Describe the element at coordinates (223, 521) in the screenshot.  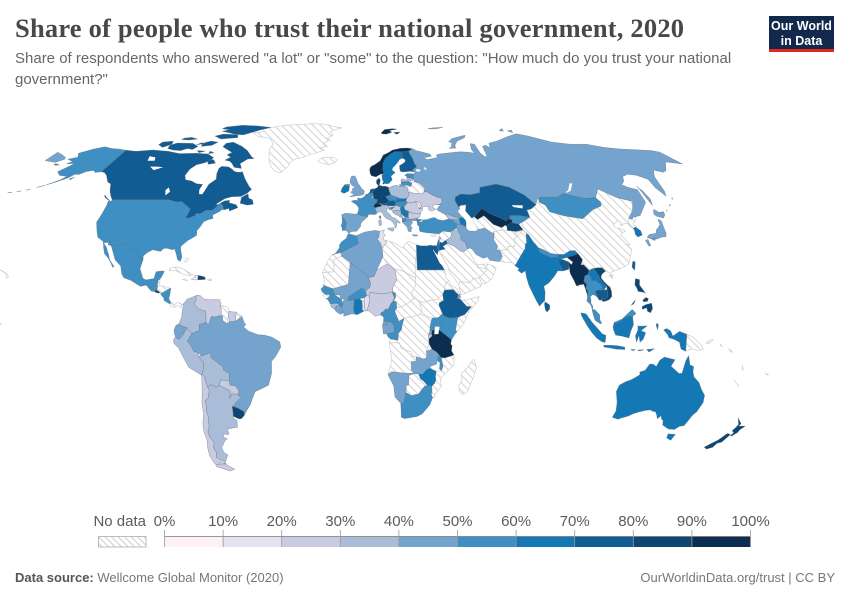
I see `svg-text: 10%` at that location.